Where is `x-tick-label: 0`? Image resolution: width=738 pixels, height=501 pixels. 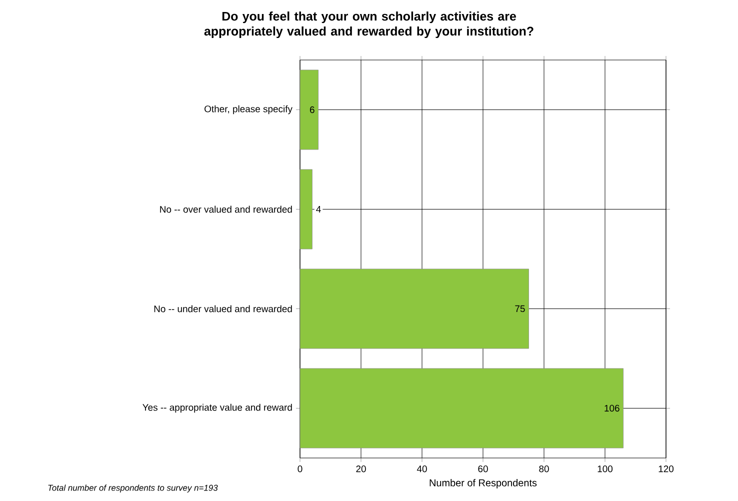 x-tick-label: 0 is located at coordinates (300, 469).